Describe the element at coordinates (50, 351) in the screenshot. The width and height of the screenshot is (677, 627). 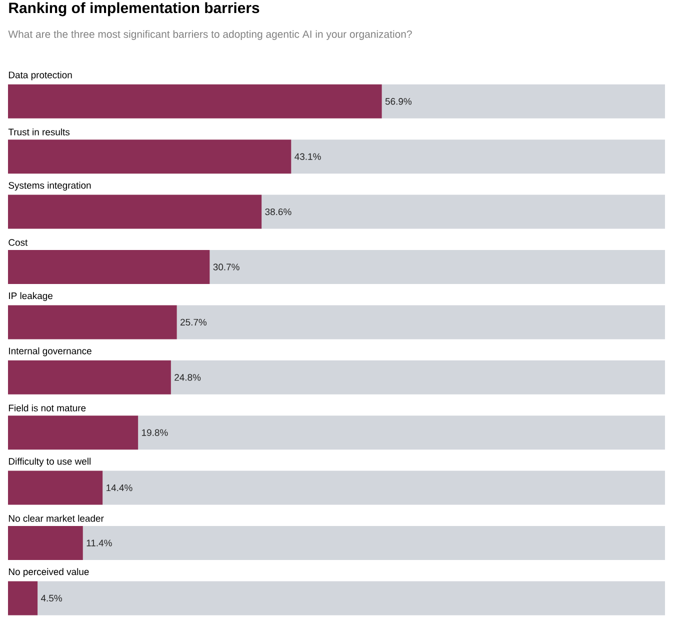
I see `y-tick-label: Internal governance` at that location.